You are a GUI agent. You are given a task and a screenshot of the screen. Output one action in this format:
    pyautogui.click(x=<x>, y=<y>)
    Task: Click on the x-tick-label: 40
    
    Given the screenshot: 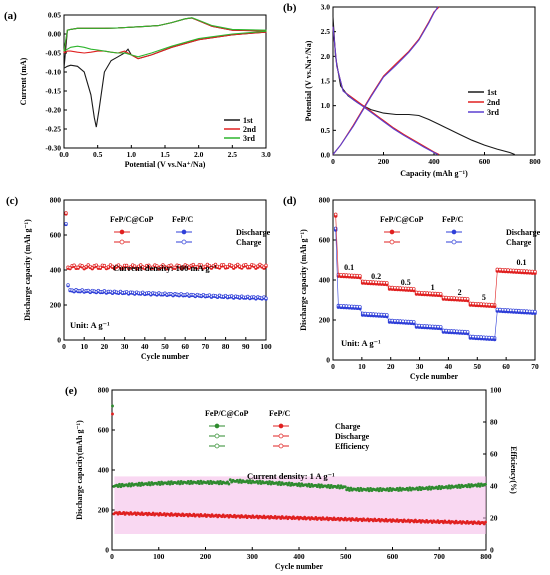 What is the action you would take?
    pyautogui.click(x=449, y=366)
    